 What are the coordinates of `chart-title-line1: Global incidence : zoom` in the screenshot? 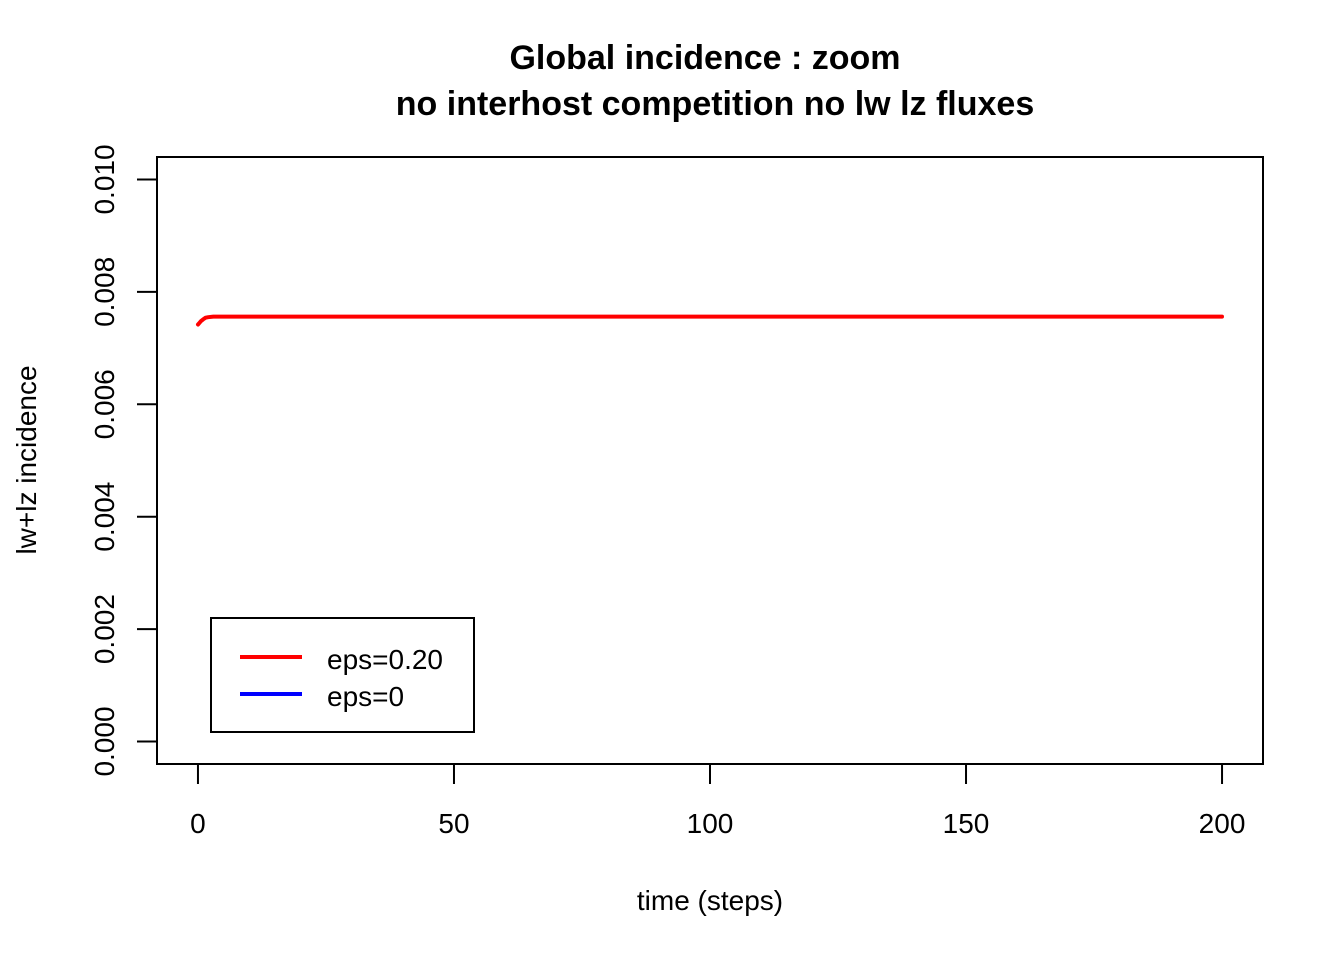 It's located at (704, 58).